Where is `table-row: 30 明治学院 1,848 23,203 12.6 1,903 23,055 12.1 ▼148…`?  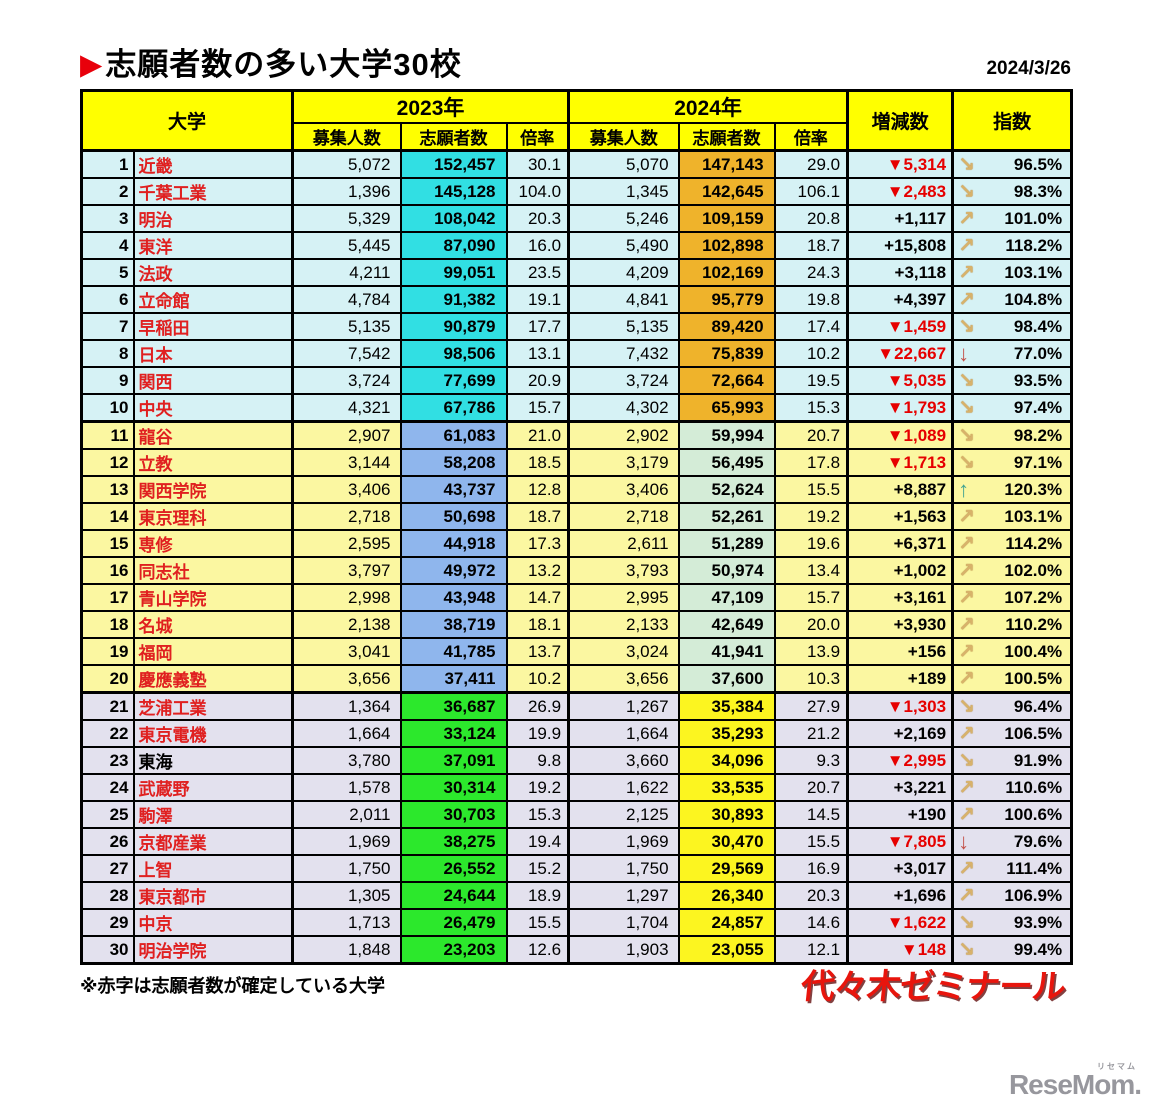 table-row: 30 明治学院 1,848 23,203 12.6 1,903 23,055 12.1 ▼148… is located at coordinates (576, 950).